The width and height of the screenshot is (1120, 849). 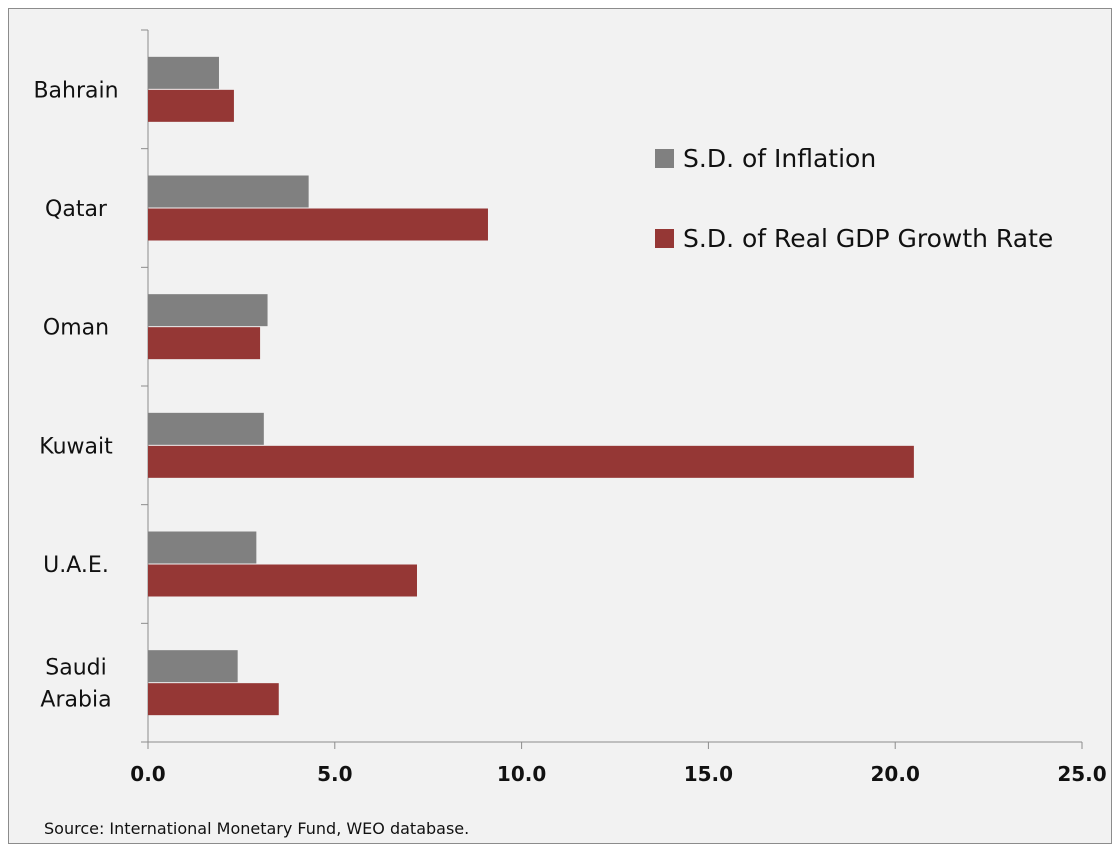 I want to click on inflation-bar-qatar, so click(x=228, y=191).